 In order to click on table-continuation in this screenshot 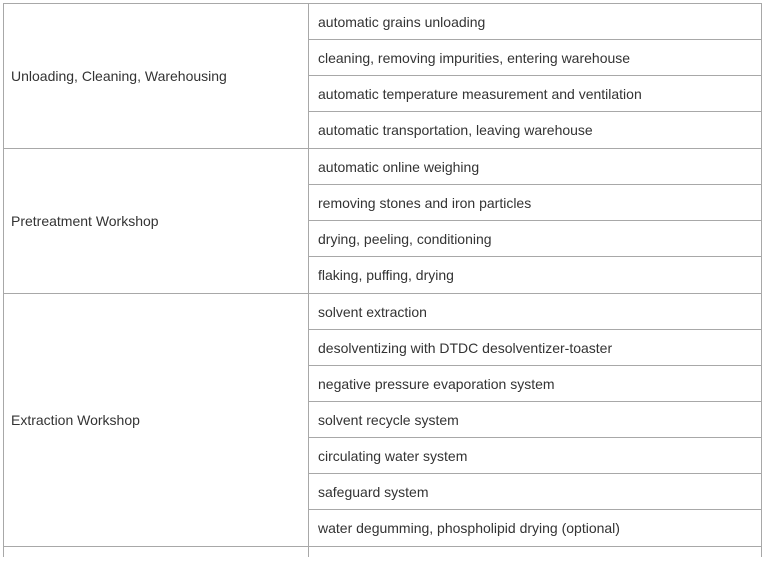, I will do `click(383, 552)`.